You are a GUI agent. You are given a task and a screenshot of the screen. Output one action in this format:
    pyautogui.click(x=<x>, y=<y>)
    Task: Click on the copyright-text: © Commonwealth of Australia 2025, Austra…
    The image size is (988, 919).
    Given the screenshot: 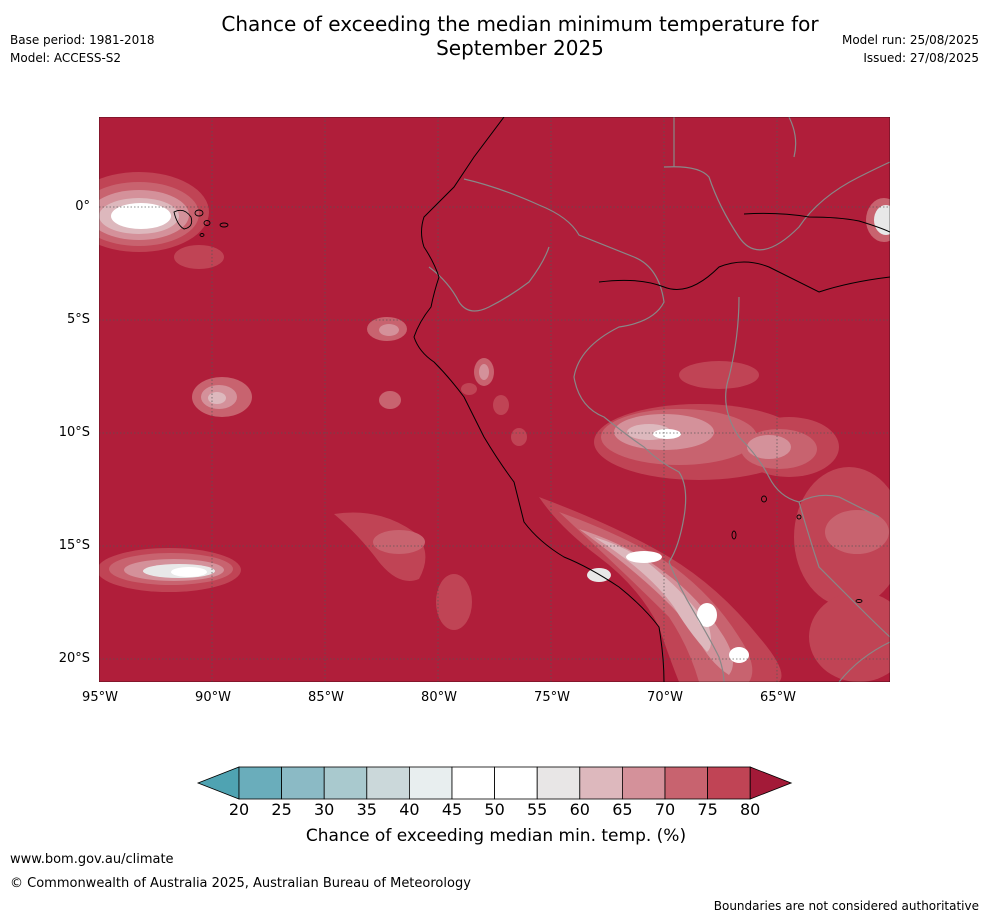 What is the action you would take?
    pyautogui.click(x=240, y=883)
    